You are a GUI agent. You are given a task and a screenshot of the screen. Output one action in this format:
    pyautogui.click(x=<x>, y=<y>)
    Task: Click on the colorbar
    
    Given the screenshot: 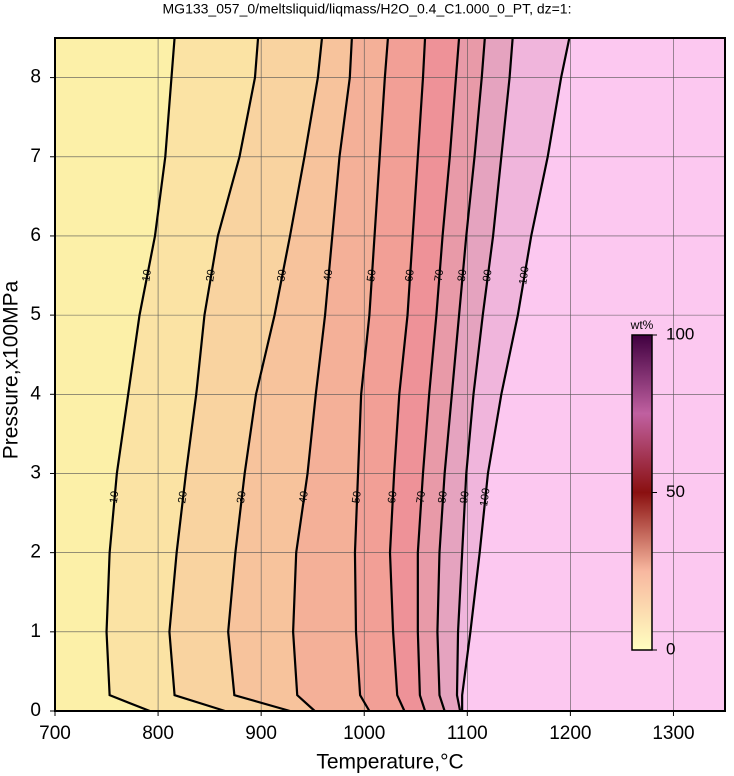 What is the action you would take?
    pyautogui.click(x=642, y=492)
    